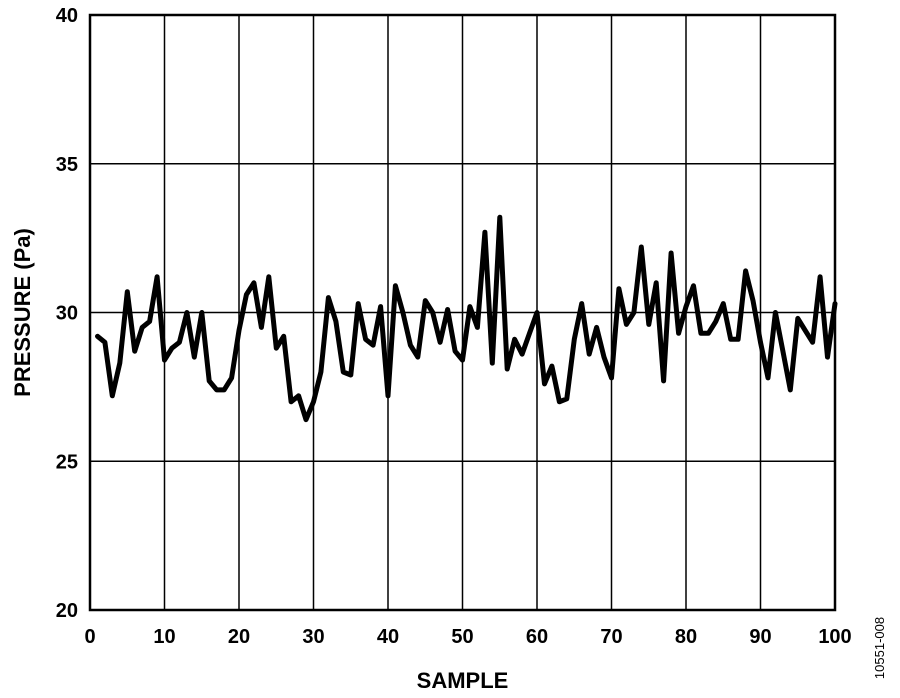 Image resolution: width=900 pixels, height=698 pixels. I want to click on x-tick-label: 30, so click(313, 637).